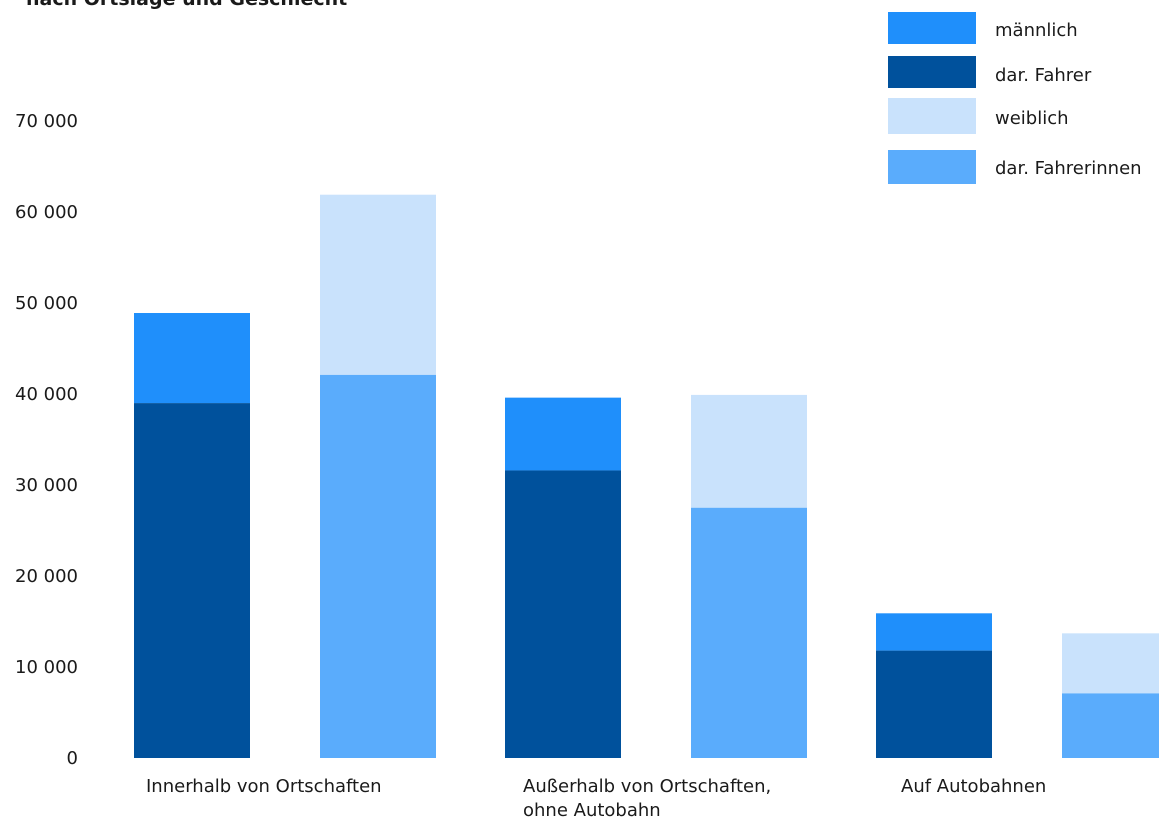 This screenshot has width=1159, height=825. I want to click on legend-label: dar. Fahrer, so click(1043, 75).